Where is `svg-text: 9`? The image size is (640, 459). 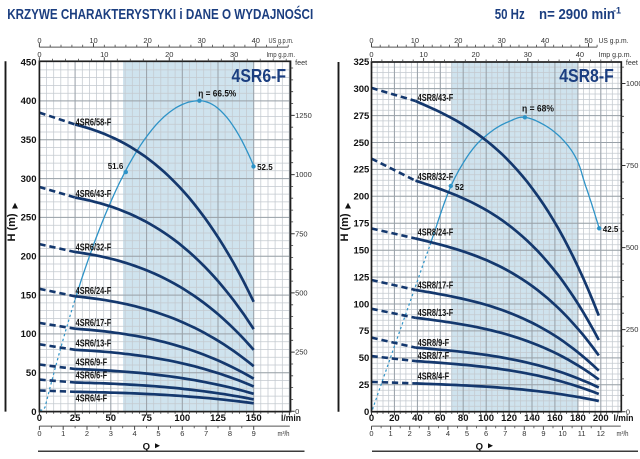
svg-text: 9 is located at coordinates (543, 433).